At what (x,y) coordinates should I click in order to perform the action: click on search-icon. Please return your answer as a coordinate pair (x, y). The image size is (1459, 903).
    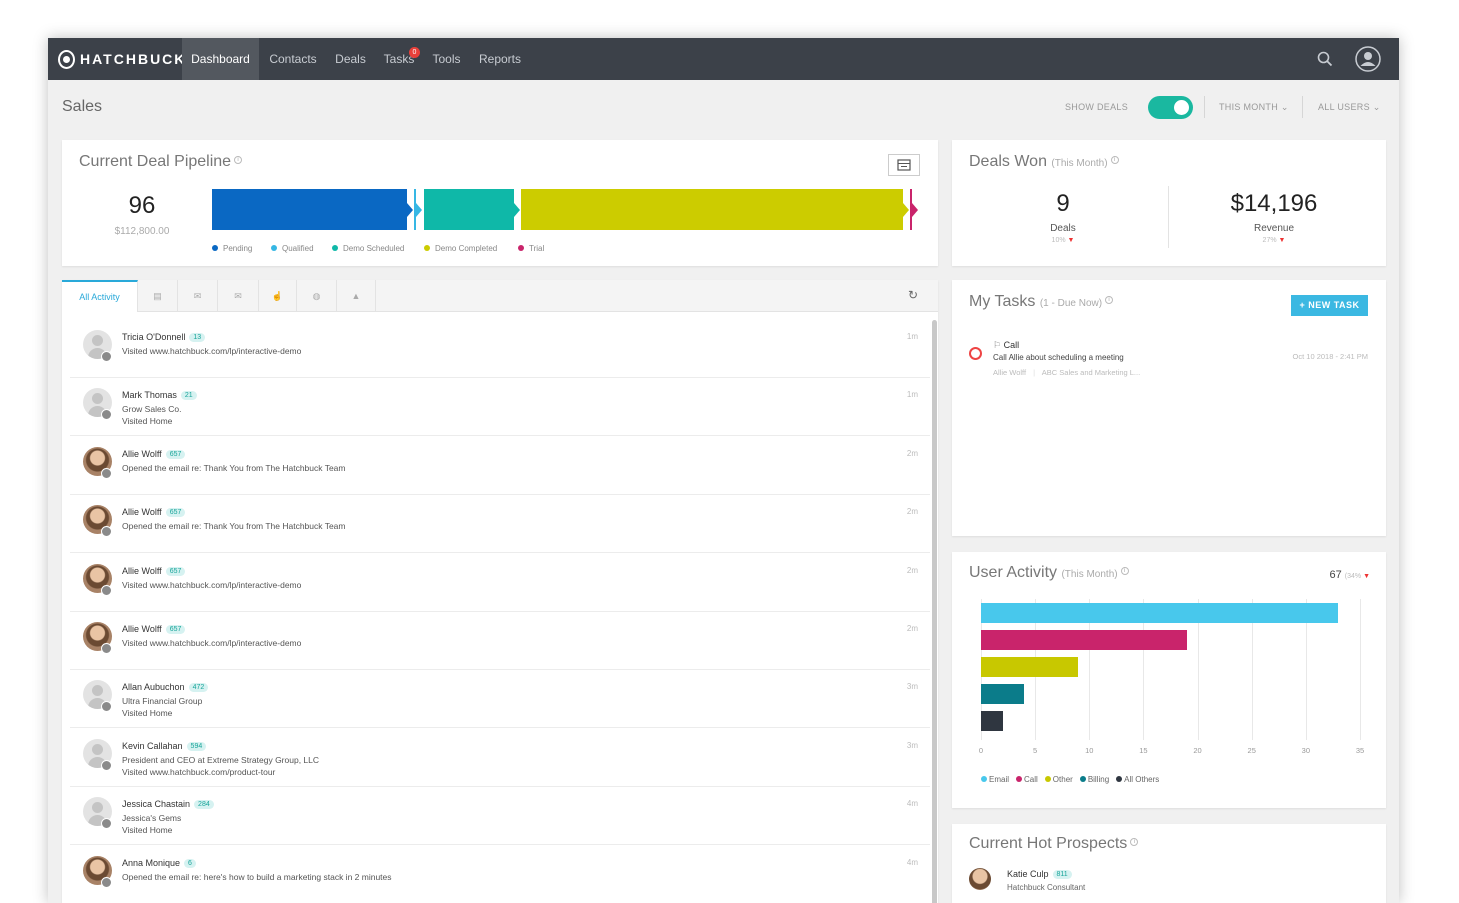
    Looking at the image, I should click on (1325, 59).